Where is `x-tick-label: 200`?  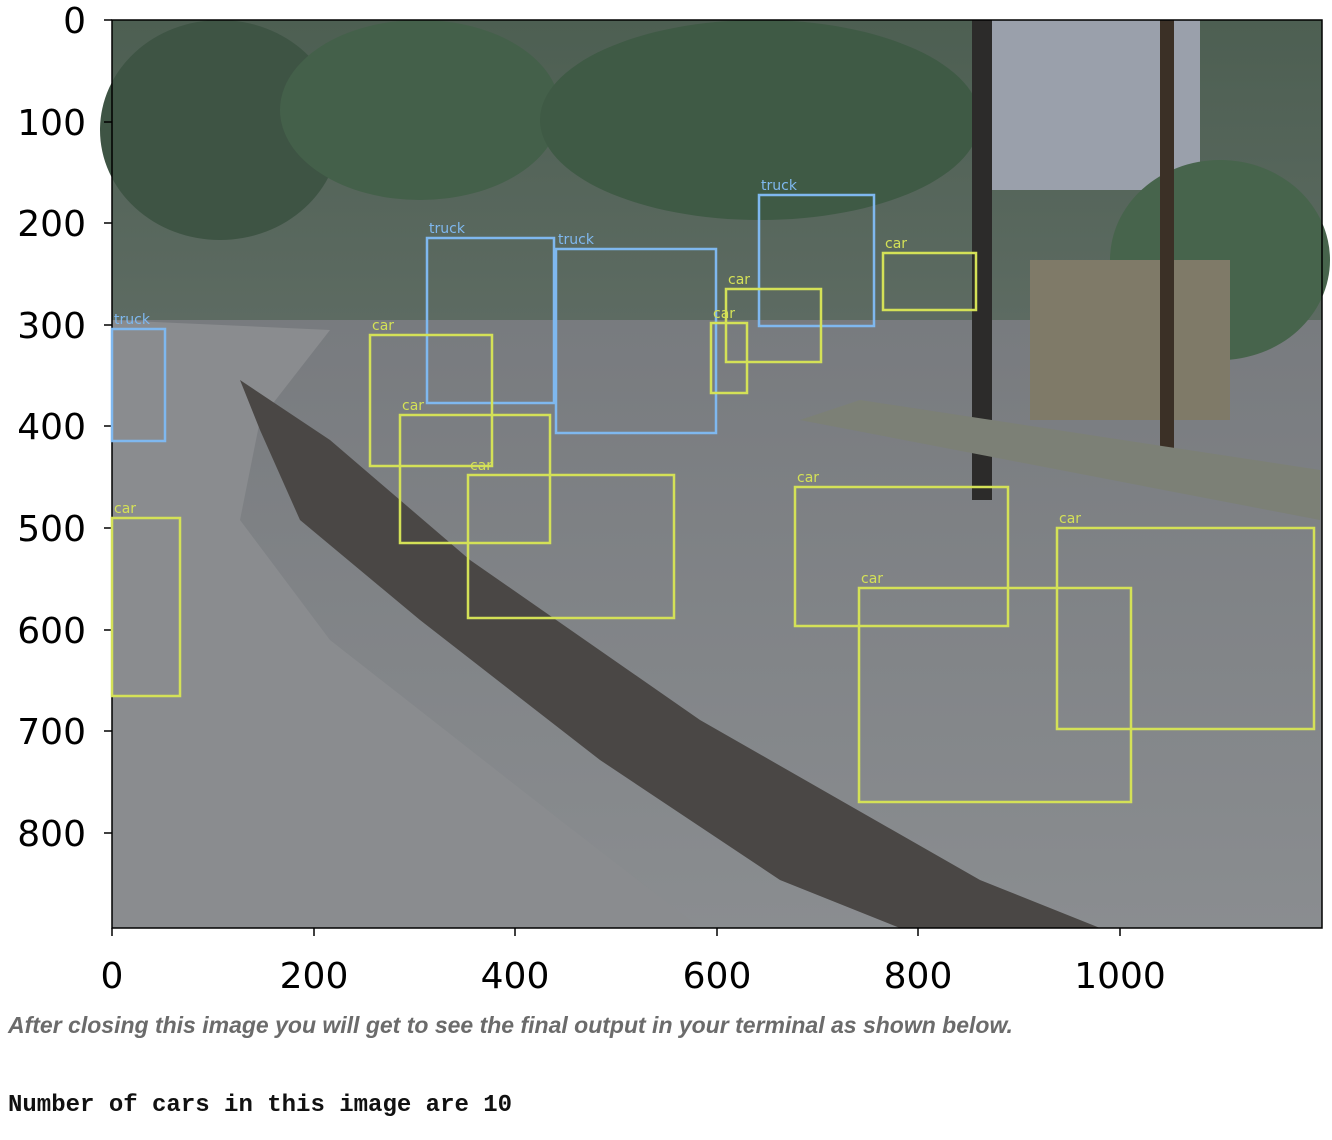 x-tick-label: 200 is located at coordinates (314, 976).